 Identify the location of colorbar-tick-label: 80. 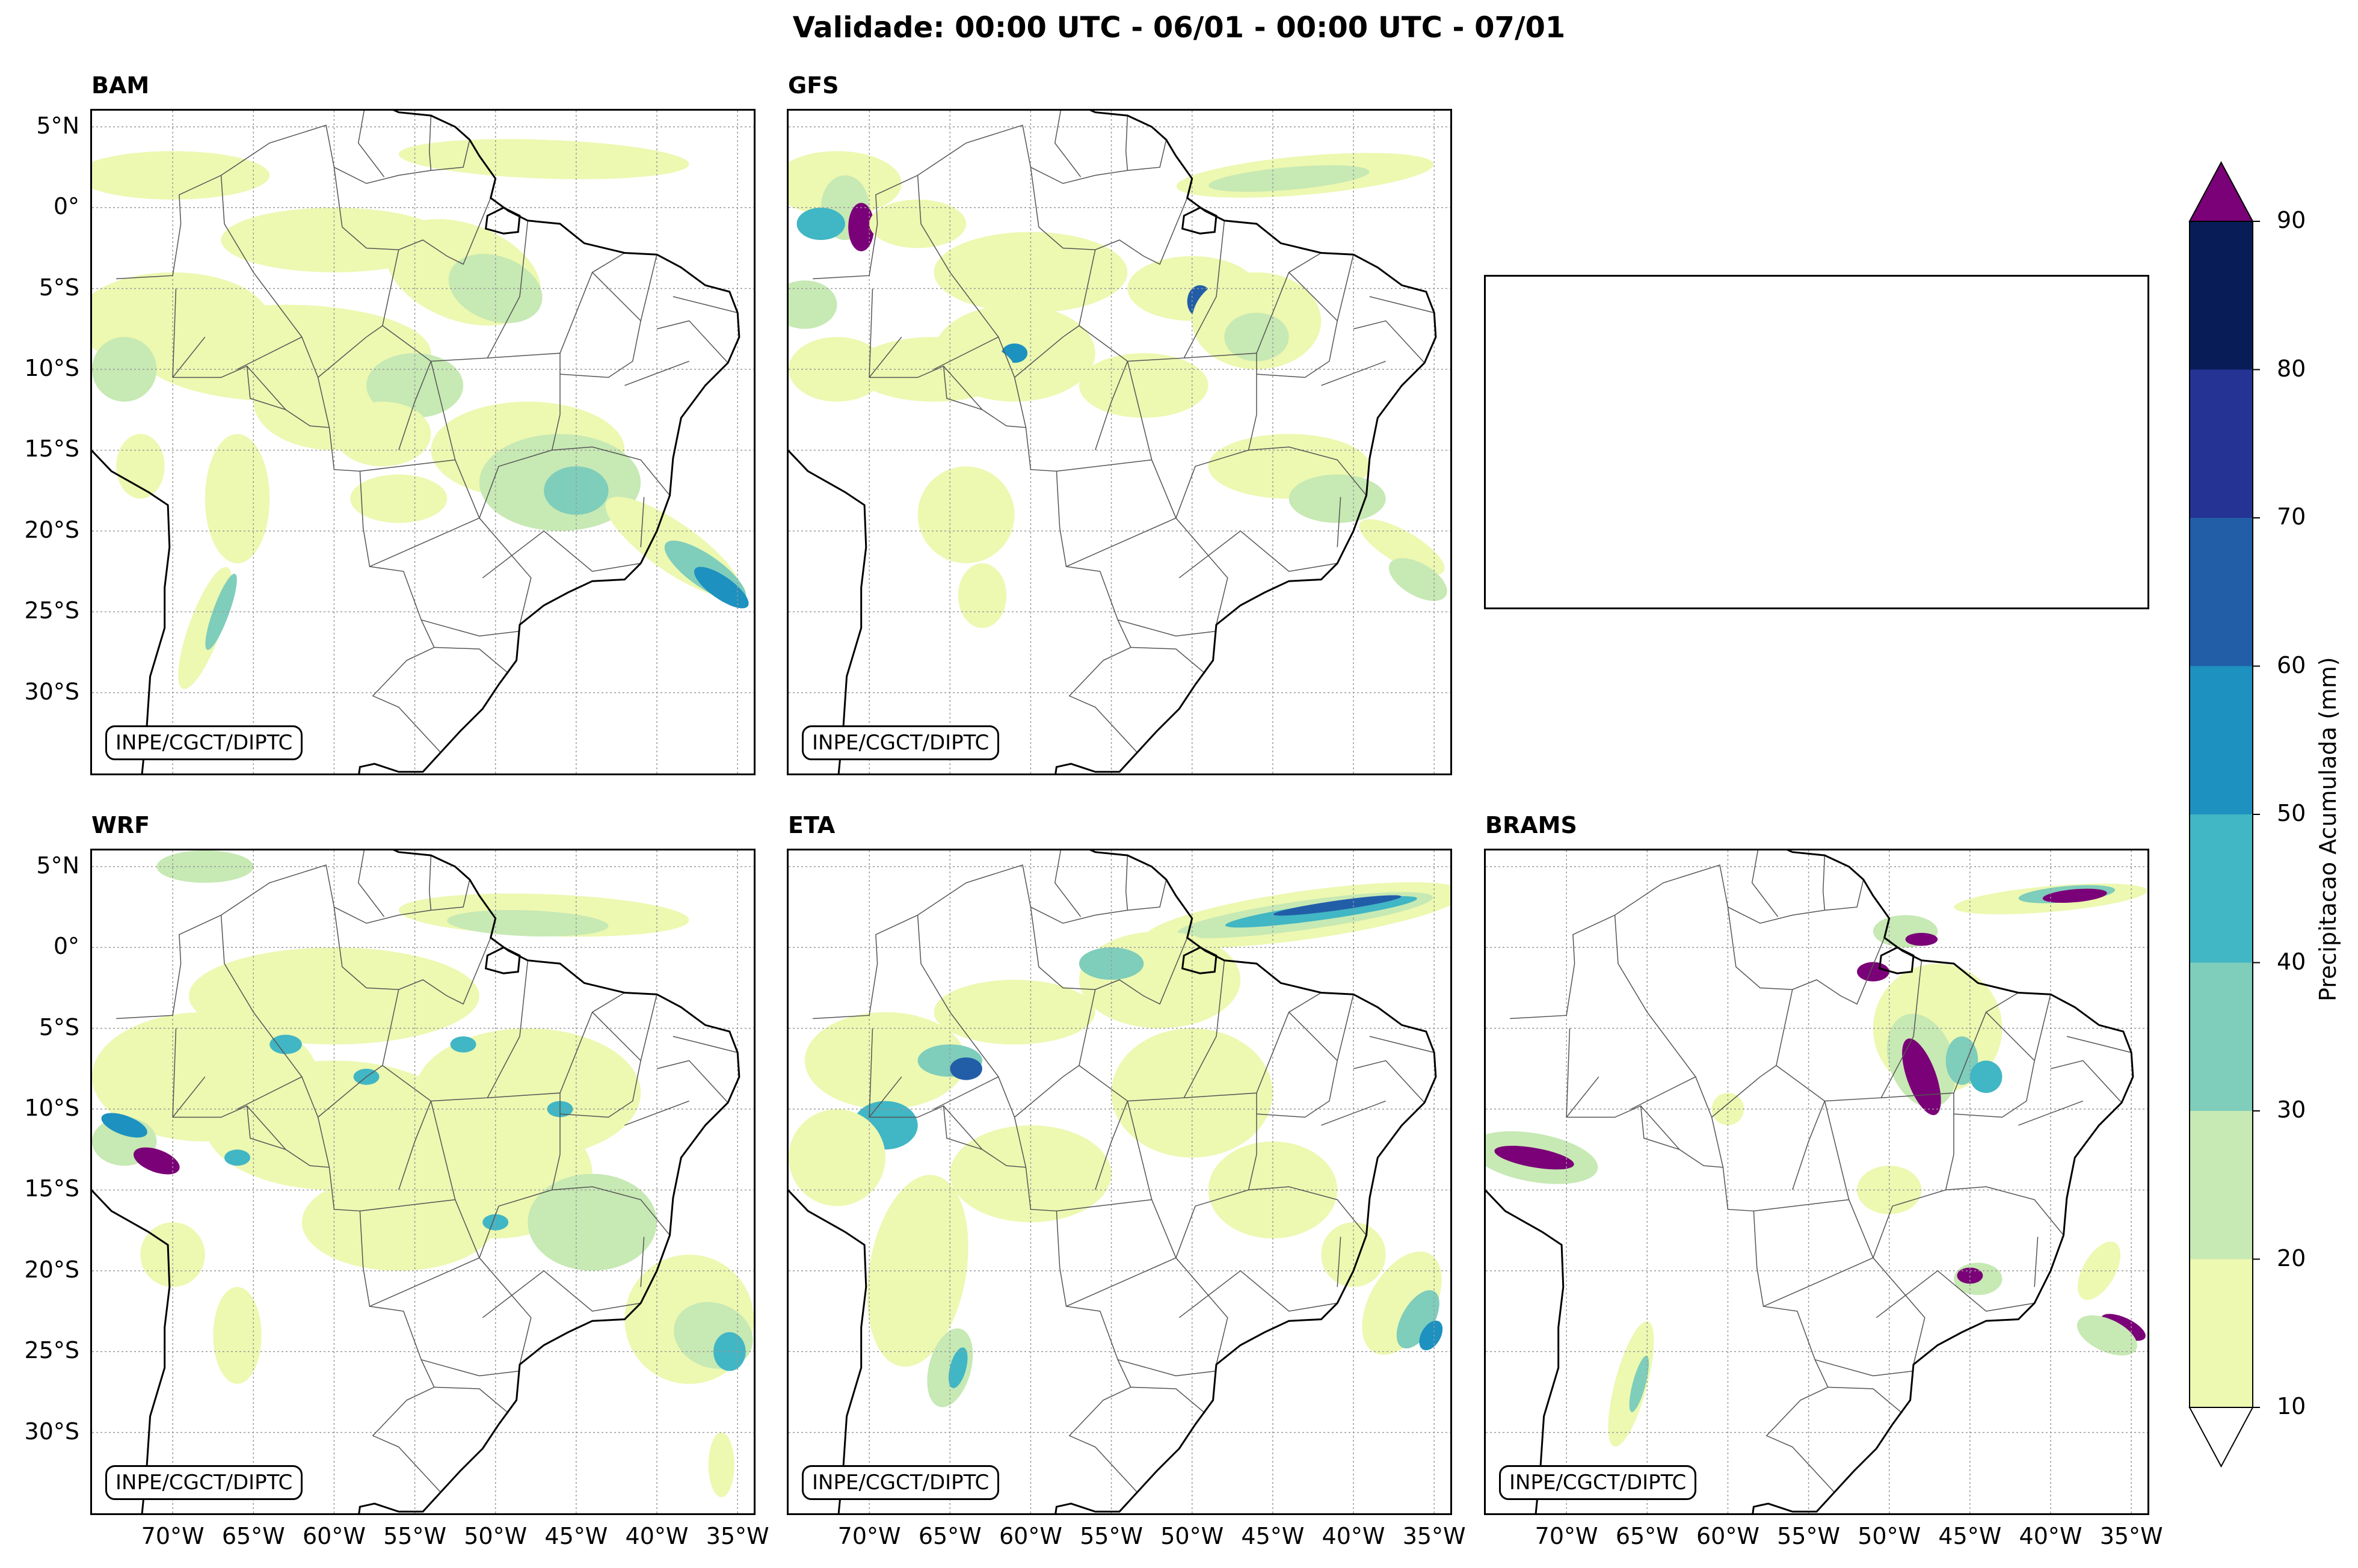
(2292, 369).